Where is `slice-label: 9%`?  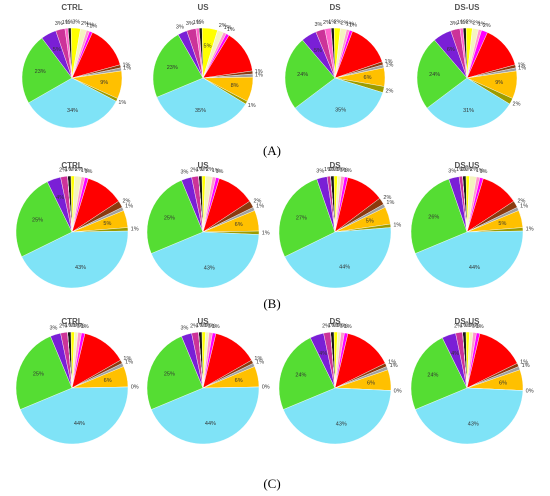
slice-label: 9% is located at coordinates (499, 83).